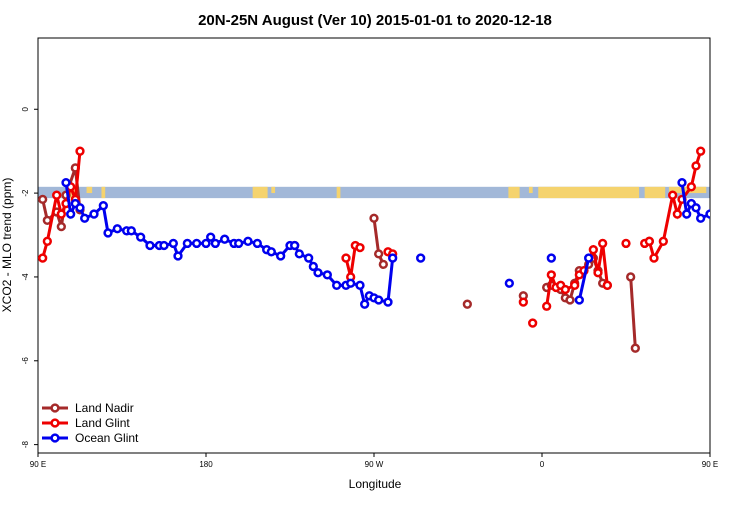 The height and width of the screenshot is (505, 750). I want to click on series-line-land-glint, so click(673, 206).